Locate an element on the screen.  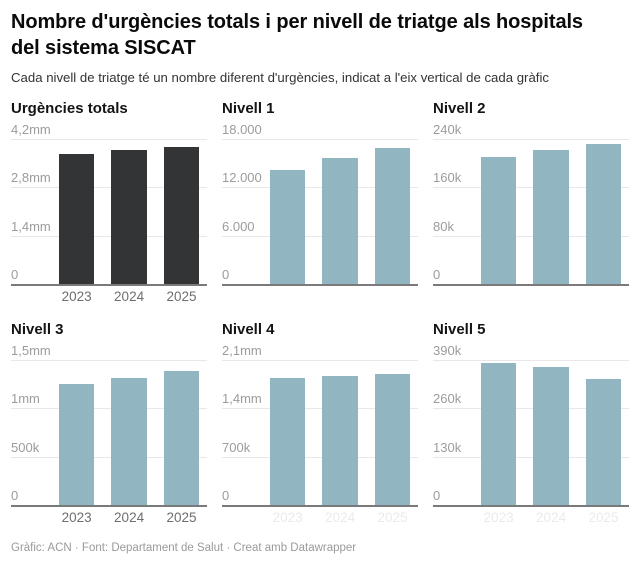
y-tick-label: 160k is located at coordinates (447, 178).